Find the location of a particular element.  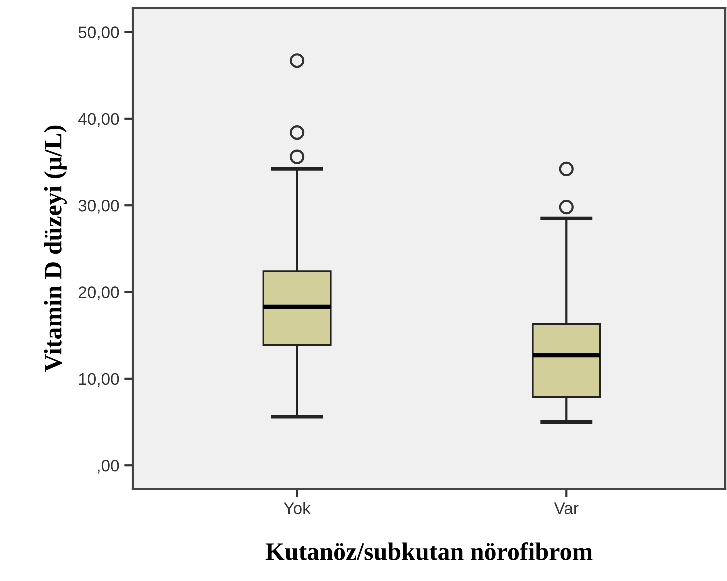

y-tick-label: 40,00 is located at coordinates (99, 120).